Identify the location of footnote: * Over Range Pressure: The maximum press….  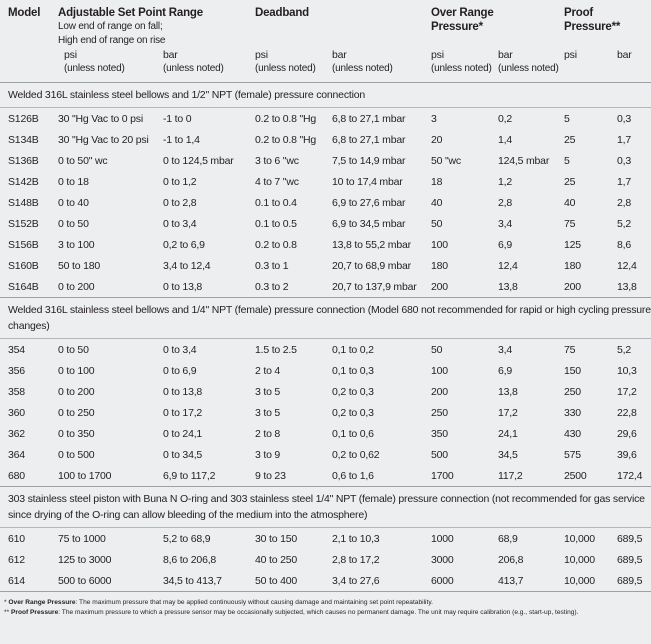
(327, 603).